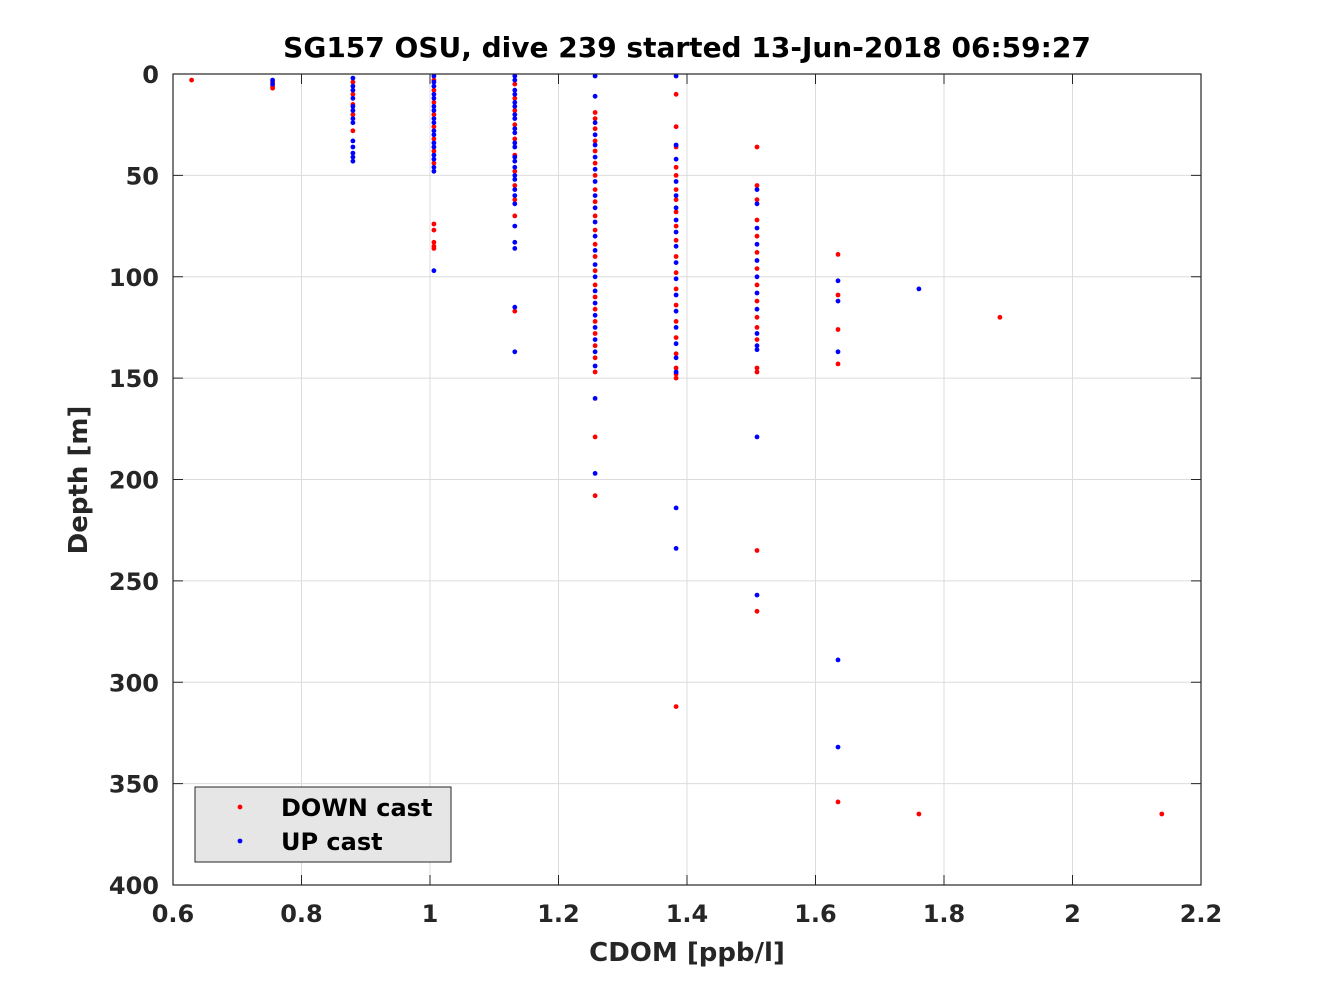  I want to click on x-tick-label: 0.8, so click(301, 914).